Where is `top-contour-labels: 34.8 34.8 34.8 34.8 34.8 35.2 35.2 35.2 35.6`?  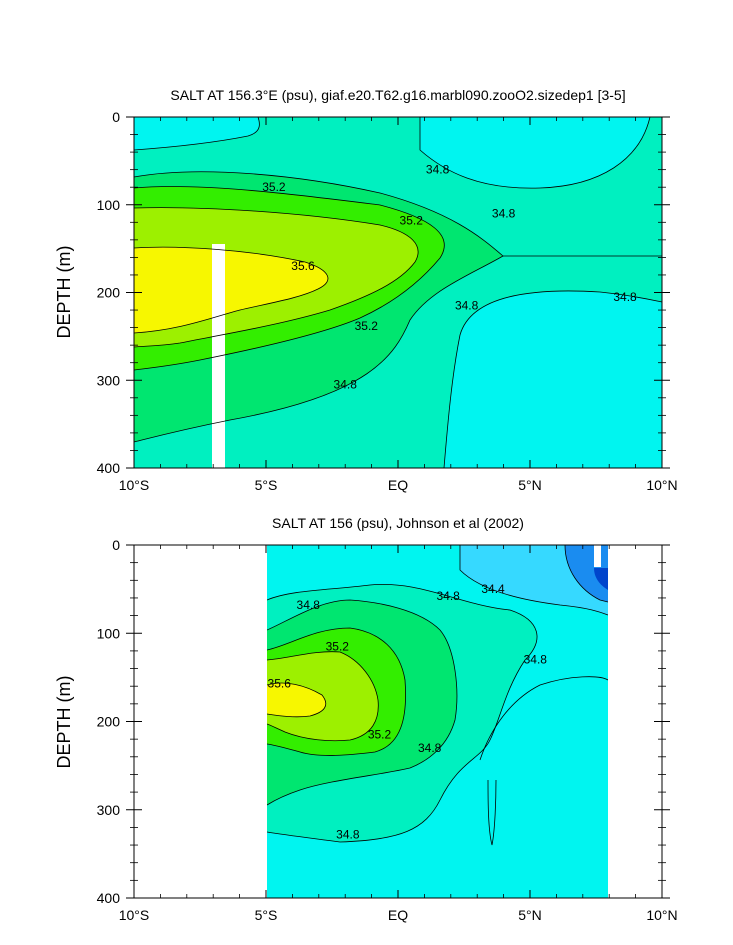
top-contour-labels: 34.8 34.8 34.8 34.8 34.8 35.2 35.2 35.2 35.6 is located at coordinates (449, 277).